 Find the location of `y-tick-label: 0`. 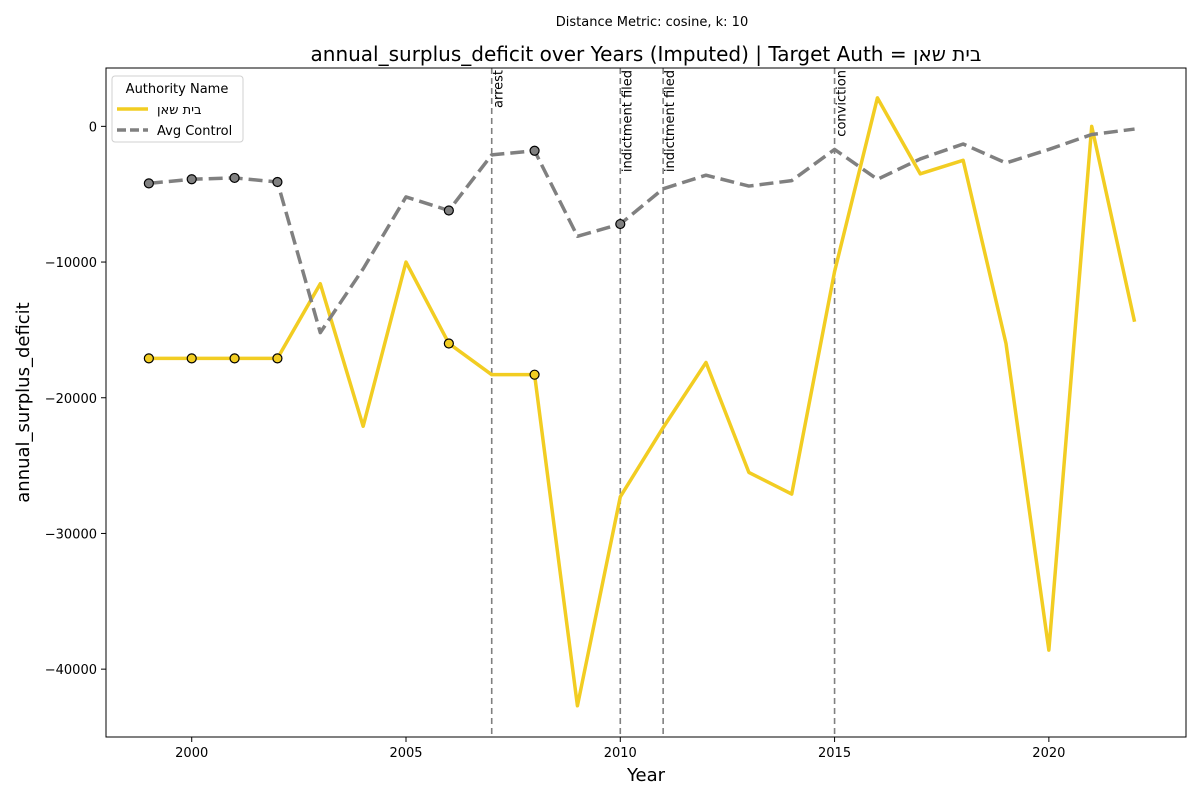

y-tick-label: 0 is located at coordinates (93, 127).